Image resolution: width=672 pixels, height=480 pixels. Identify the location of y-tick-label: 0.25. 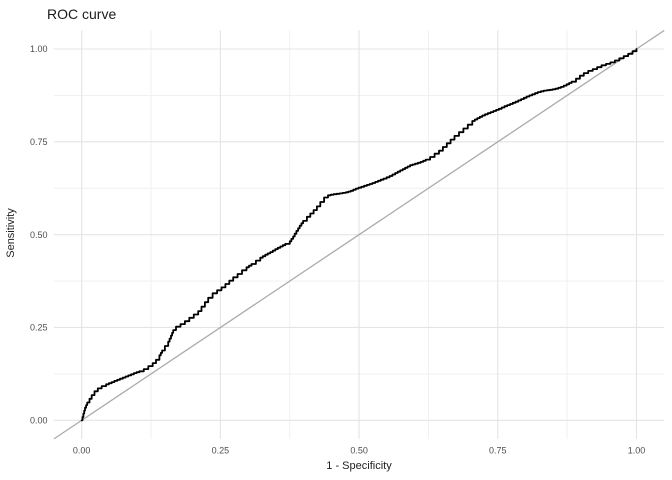
(39, 328).